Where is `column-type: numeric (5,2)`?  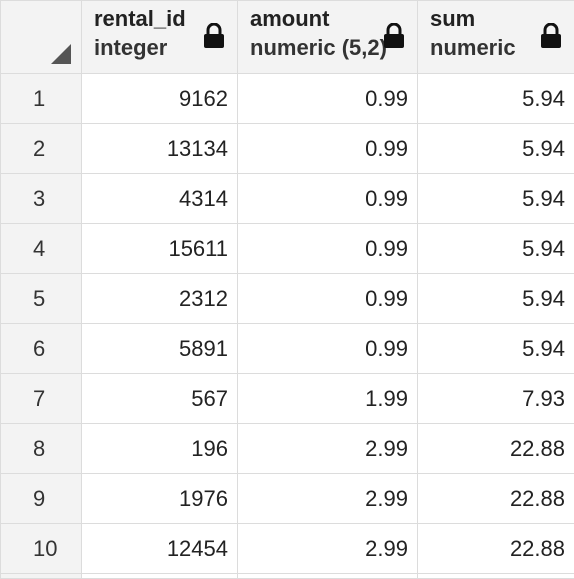
column-type: numeric (5,2) is located at coordinates (327, 48).